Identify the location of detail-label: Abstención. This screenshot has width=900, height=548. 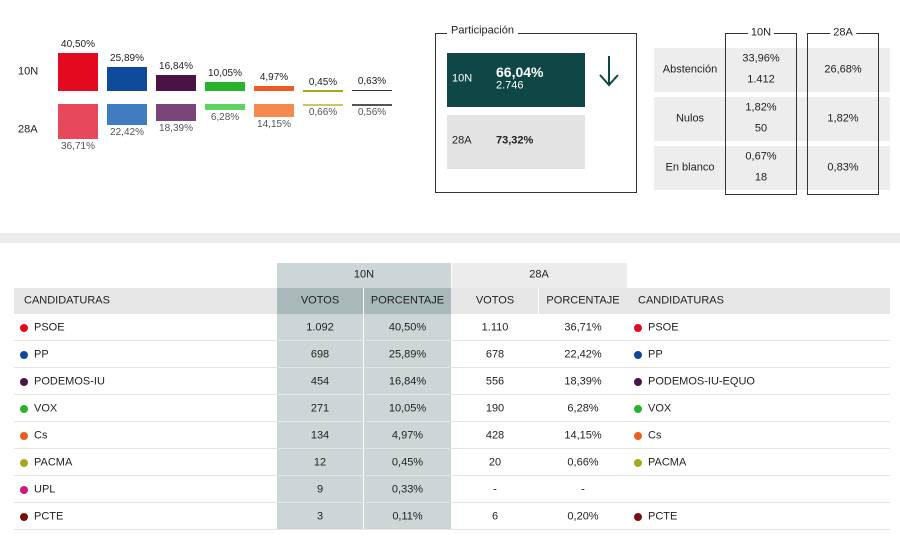
(690, 69).